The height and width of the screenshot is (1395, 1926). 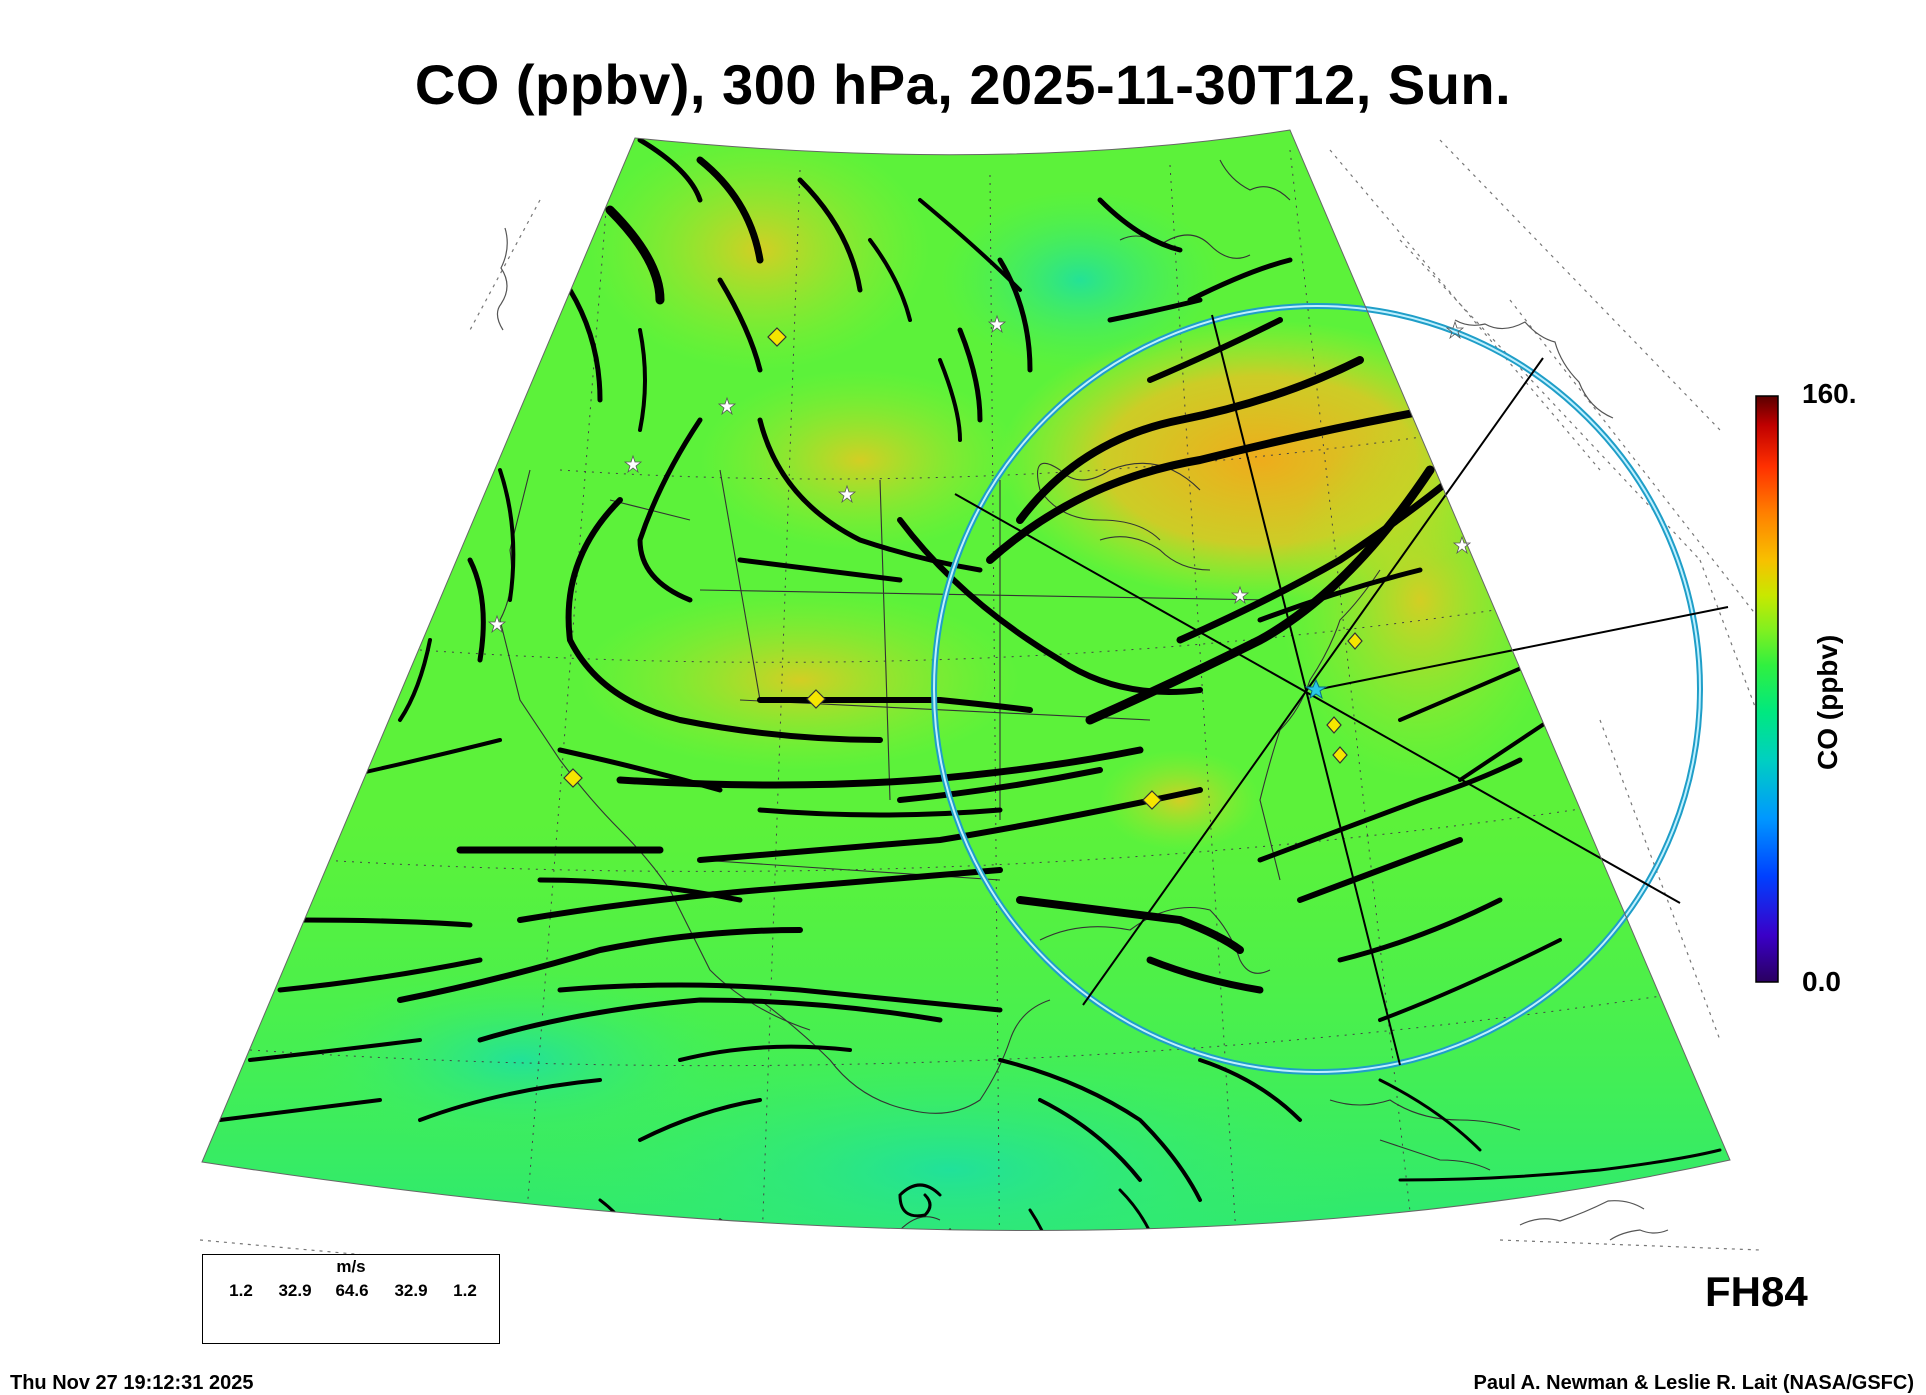 I want to click on figure-title: CO (ppbv), 300 hPa, 2025-11-30T12, Sun., so click(x=963, y=84).